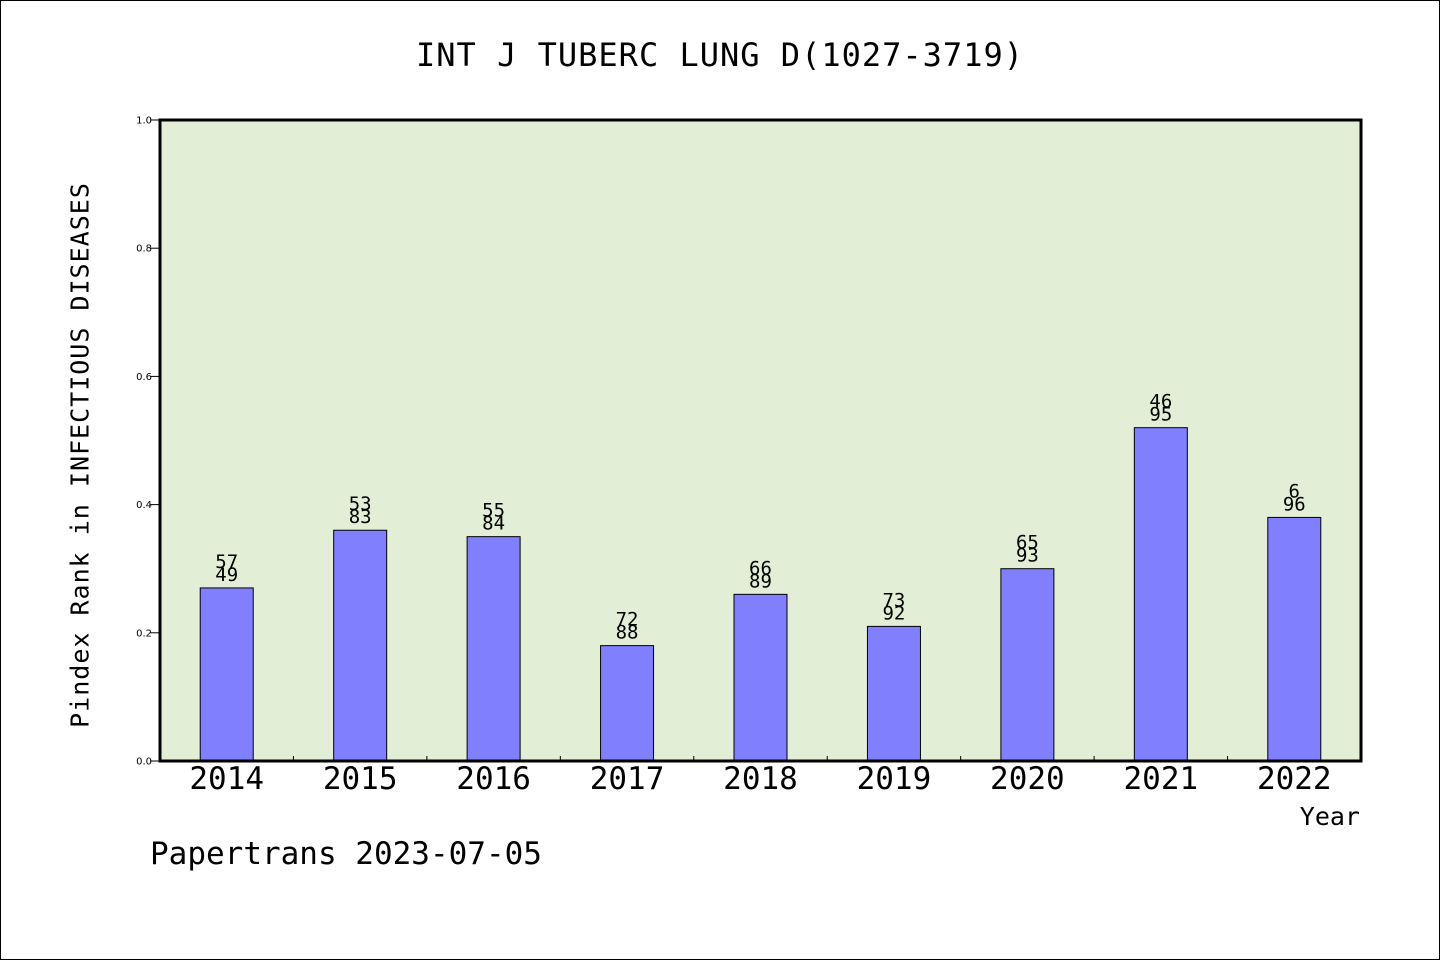 Image resolution: width=1440 pixels, height=960 pixels. Describe the element at coordinates (493, 511) in the screenshot. I see `bar-label-top: 55` at that location.